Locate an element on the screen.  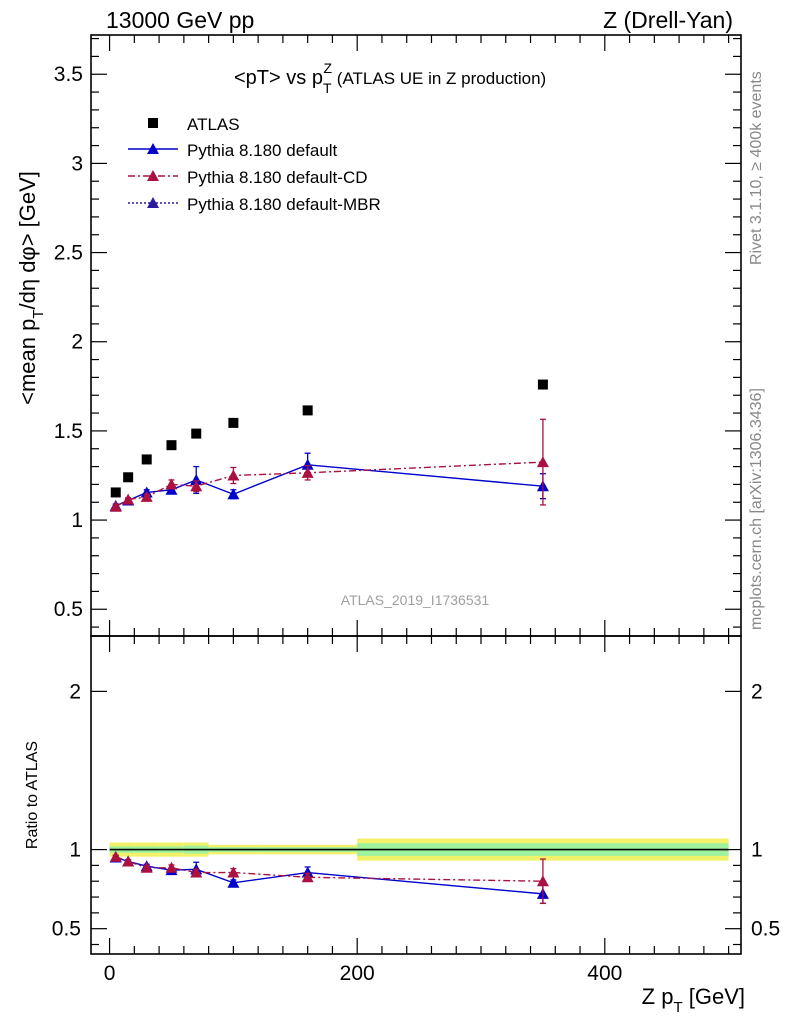
ratio-xlabel: Z pT [GeV] is located at coordinates (693, 1000).